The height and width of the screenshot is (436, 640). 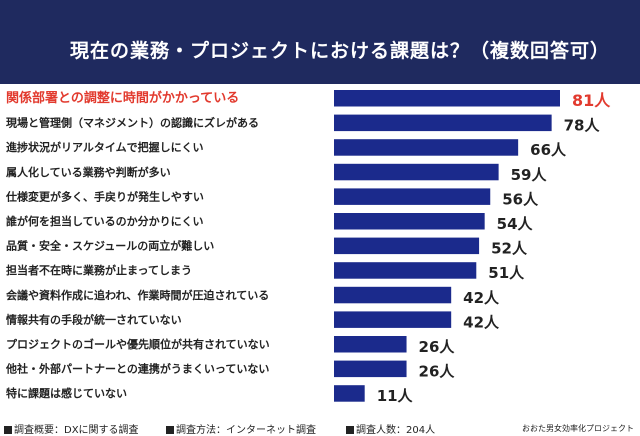 What do you see at coordinates (104, 147) in the screenshot?
I see `category-label: 進捗状況がリアルタイムで把握しにくい` at bounding box center [104, 147].